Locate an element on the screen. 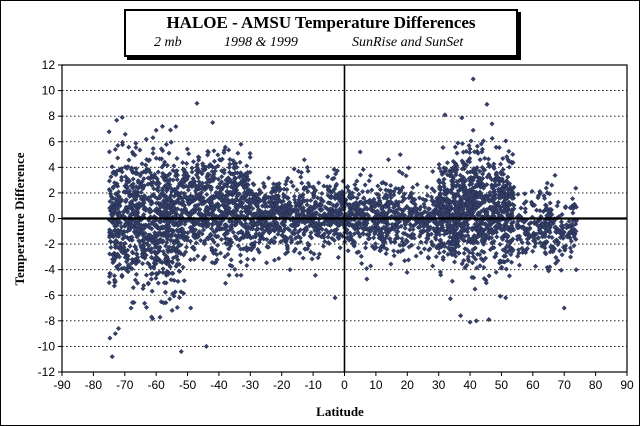 This screenshot has width=640, height=426. x-axis-title: Latitude is located at coordinates (340, 411).